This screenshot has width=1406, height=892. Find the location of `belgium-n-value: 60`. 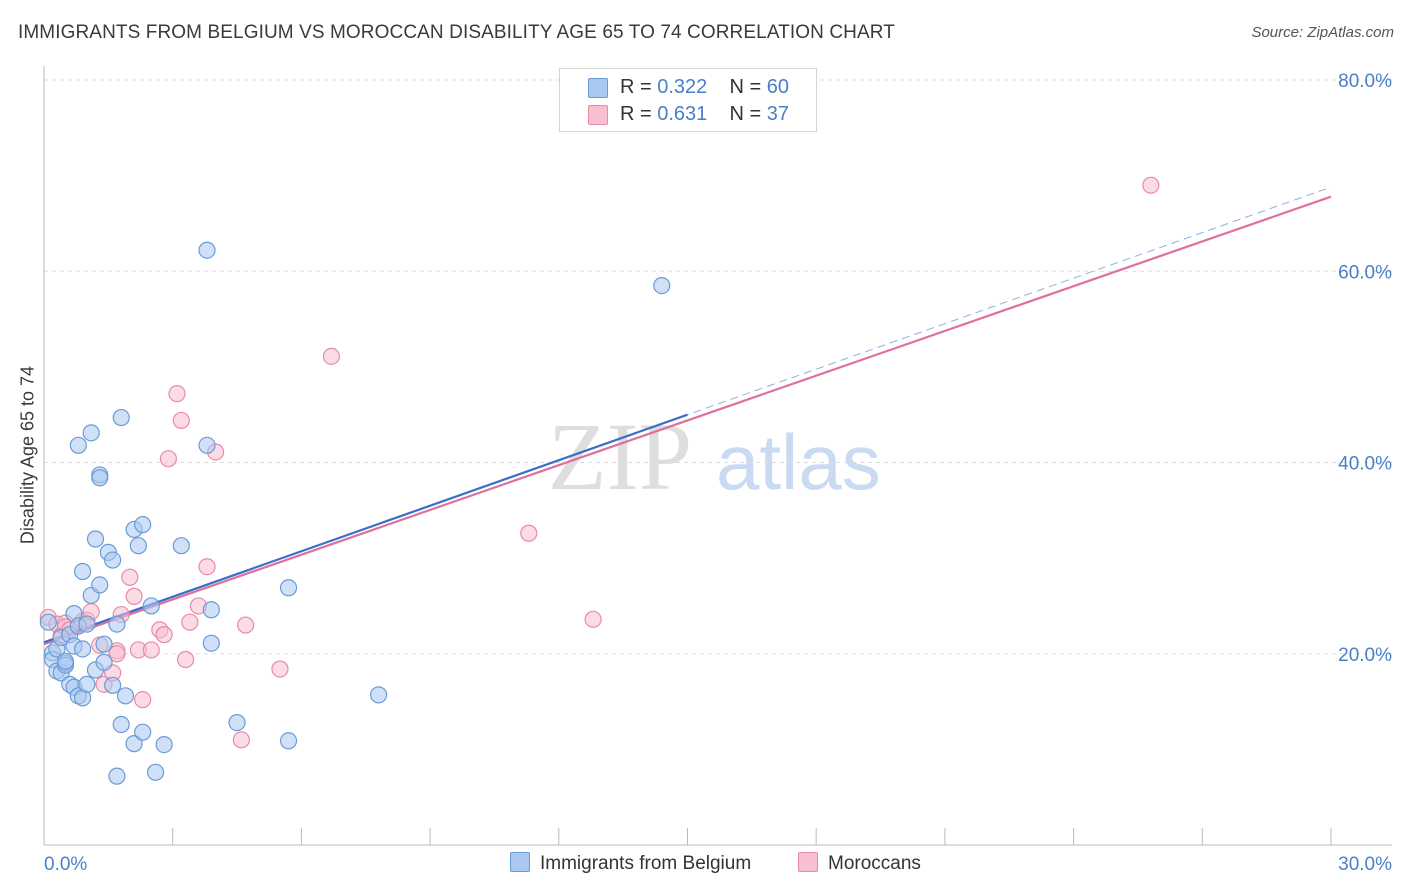

belgium-n-value: 60 is located at coordinates (778, 87).